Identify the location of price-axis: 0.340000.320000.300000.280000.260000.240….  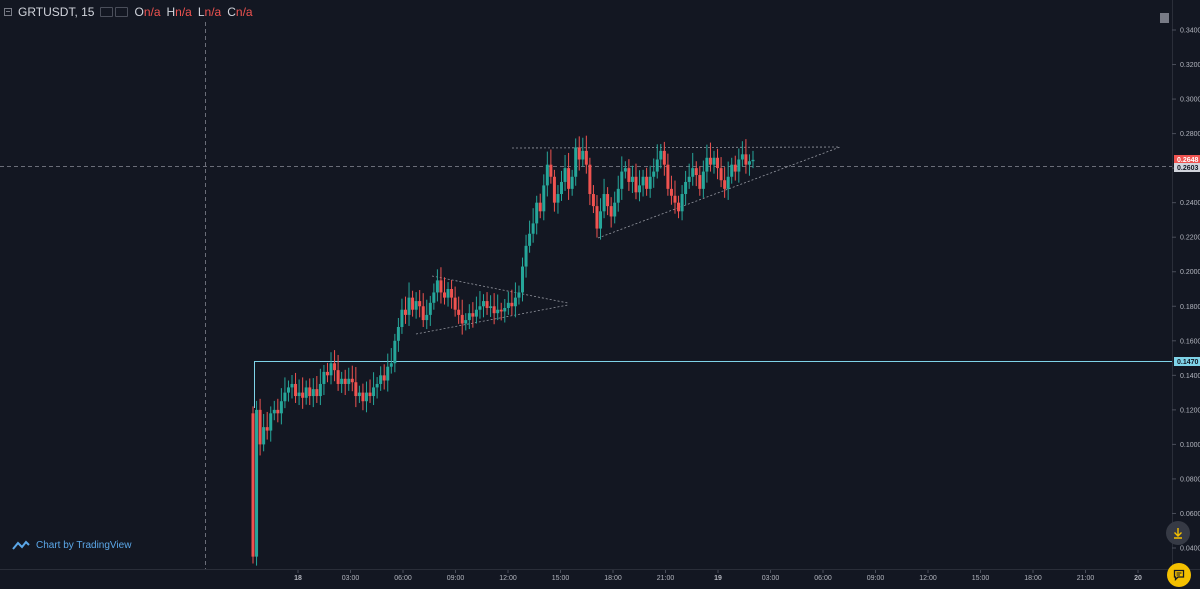
(1186, 290).